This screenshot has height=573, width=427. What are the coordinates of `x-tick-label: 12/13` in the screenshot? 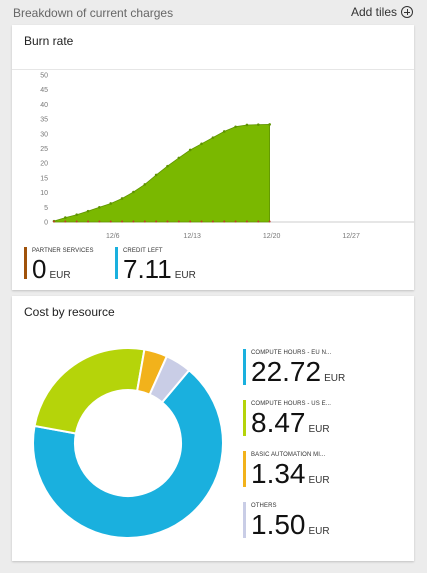 It's located at (192, 236).